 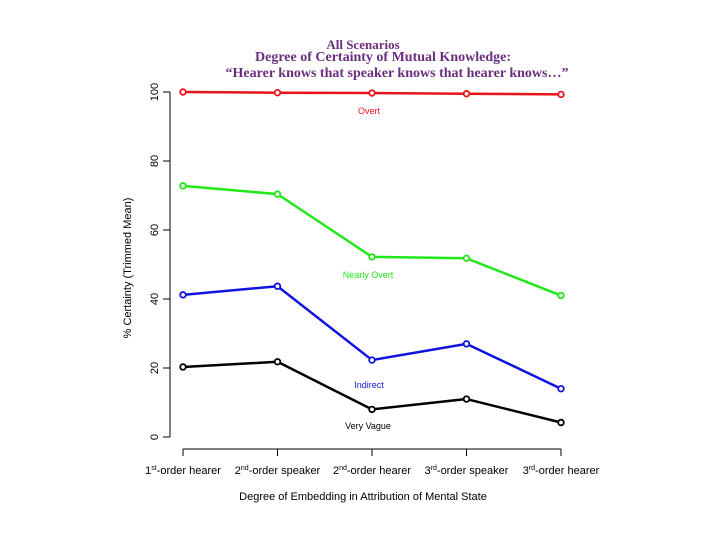 I want to click on x-tick-label: 2nd-order speaker, so click(x=278, y=471).